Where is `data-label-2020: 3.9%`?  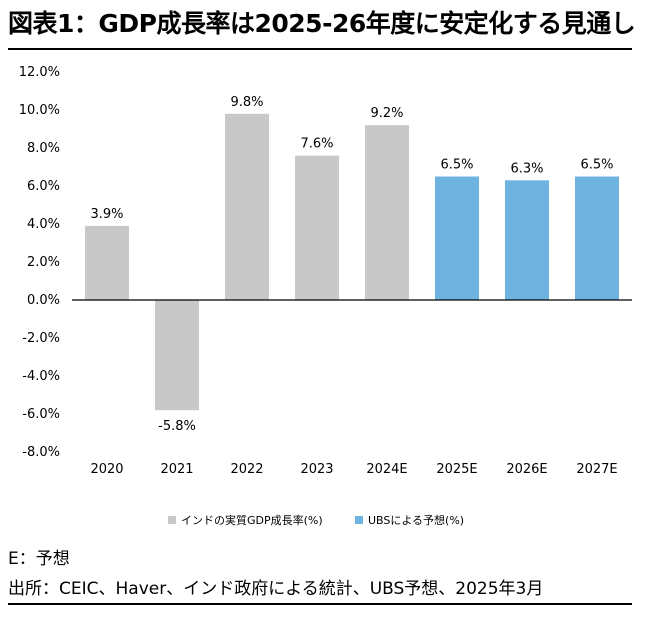 data-label-2020: 3.9% is located at coordinates (106, 214).